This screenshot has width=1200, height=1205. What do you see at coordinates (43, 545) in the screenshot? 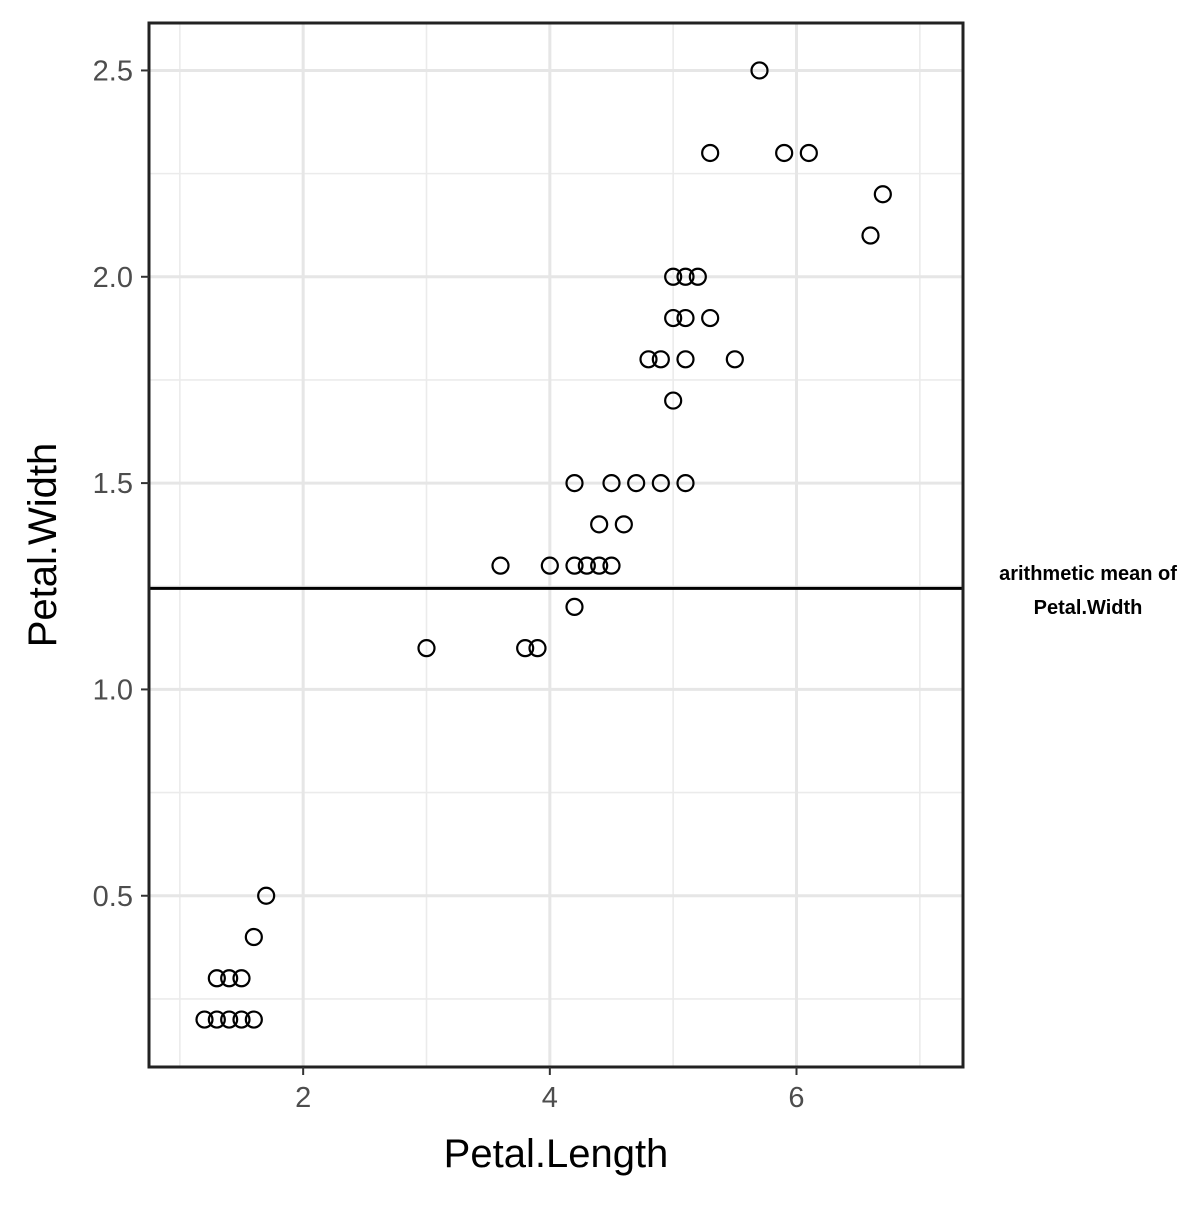
I see `y-axis-title: Petal.Width` at bounding box center [43, 545].